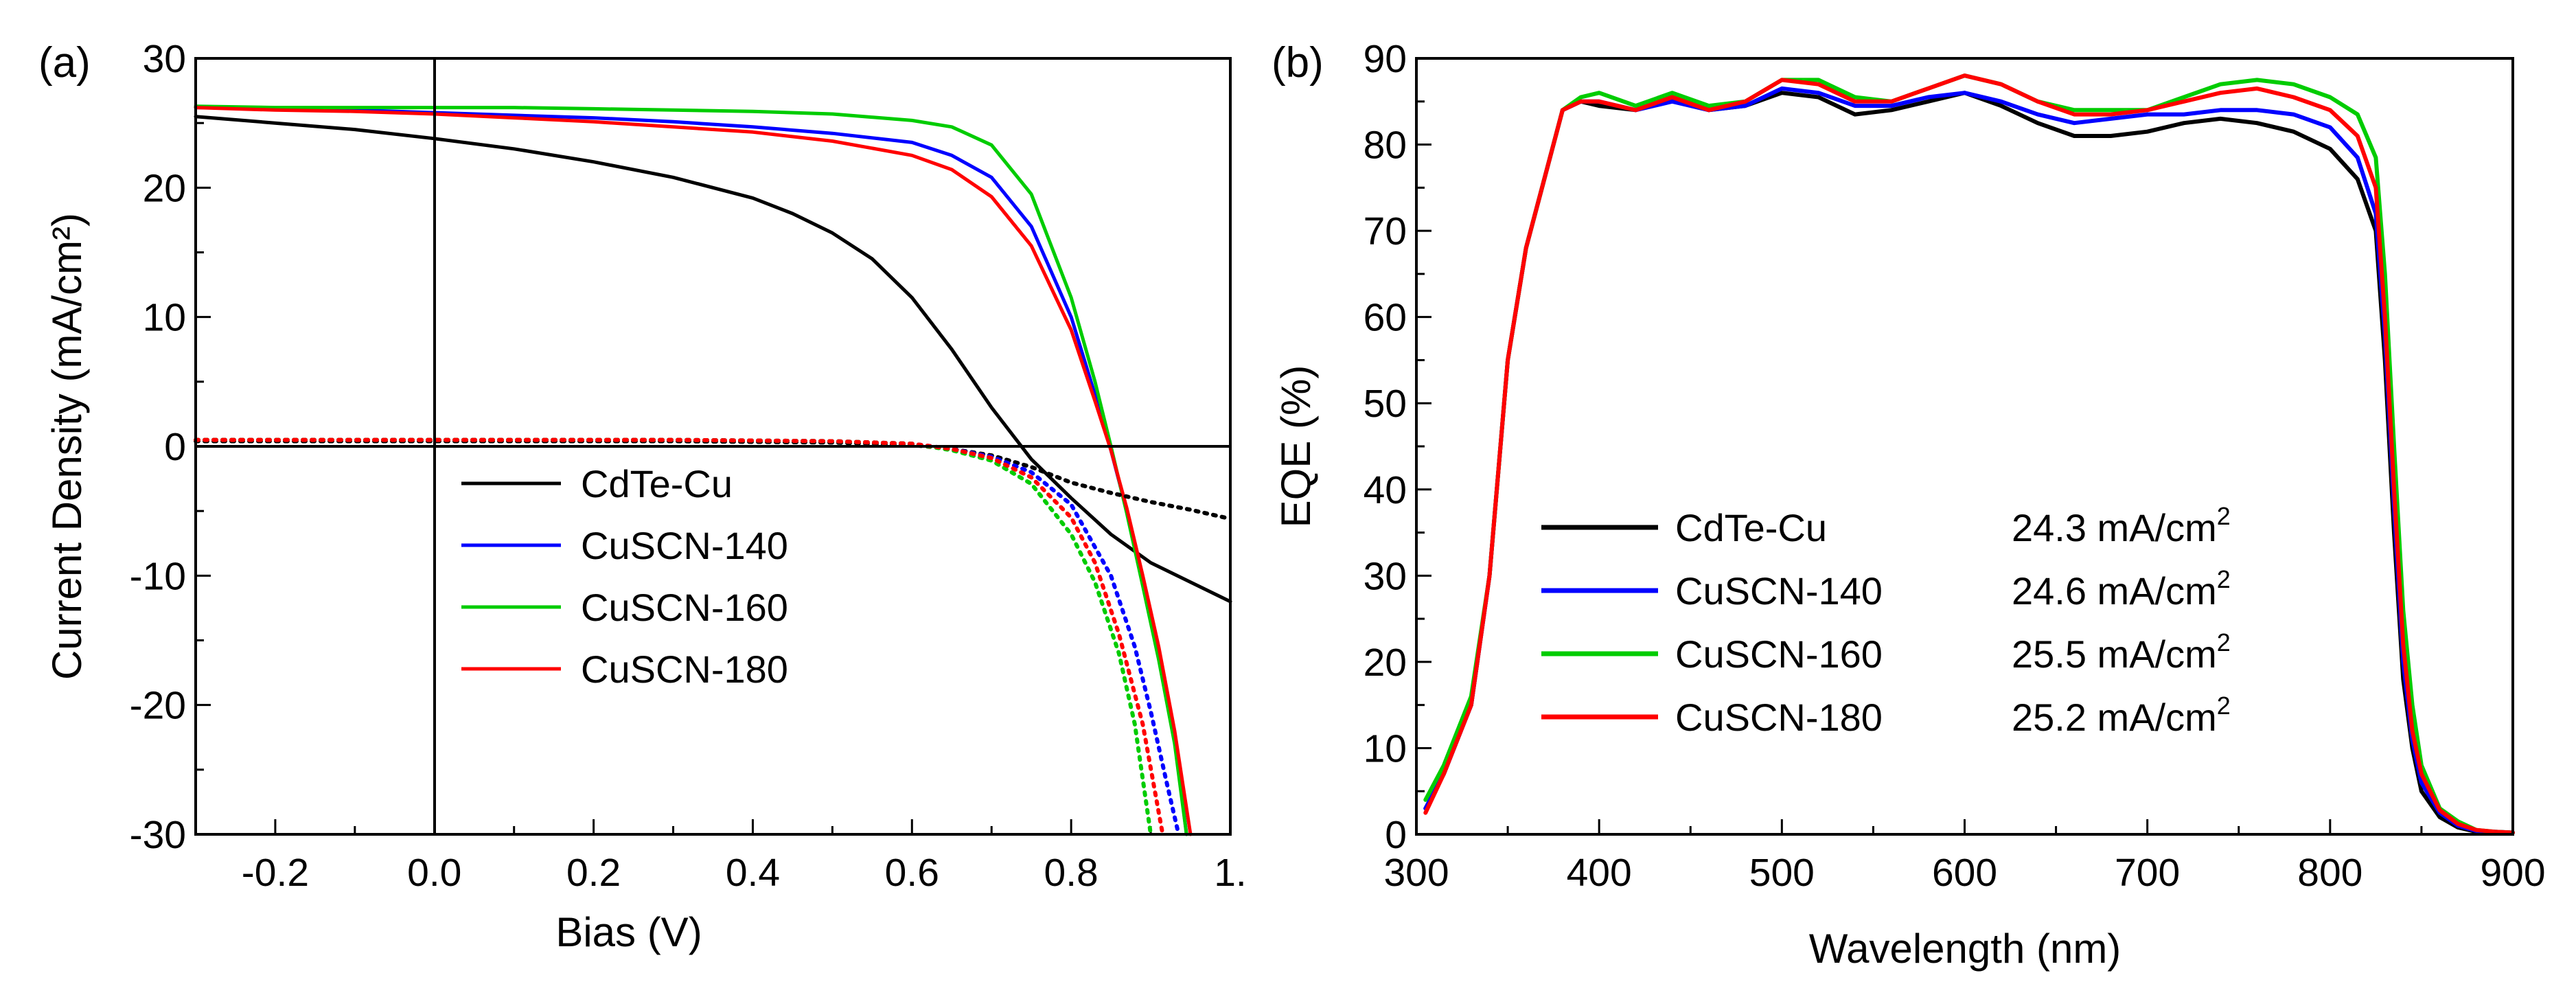 Image resolution: width=2576 pixels, height=1006 pixels. What do you see at coordinates (2329, 873) in the screenshot?
I see `panel-b-x-tick-label: 800` at bounding box center [2329, 873].